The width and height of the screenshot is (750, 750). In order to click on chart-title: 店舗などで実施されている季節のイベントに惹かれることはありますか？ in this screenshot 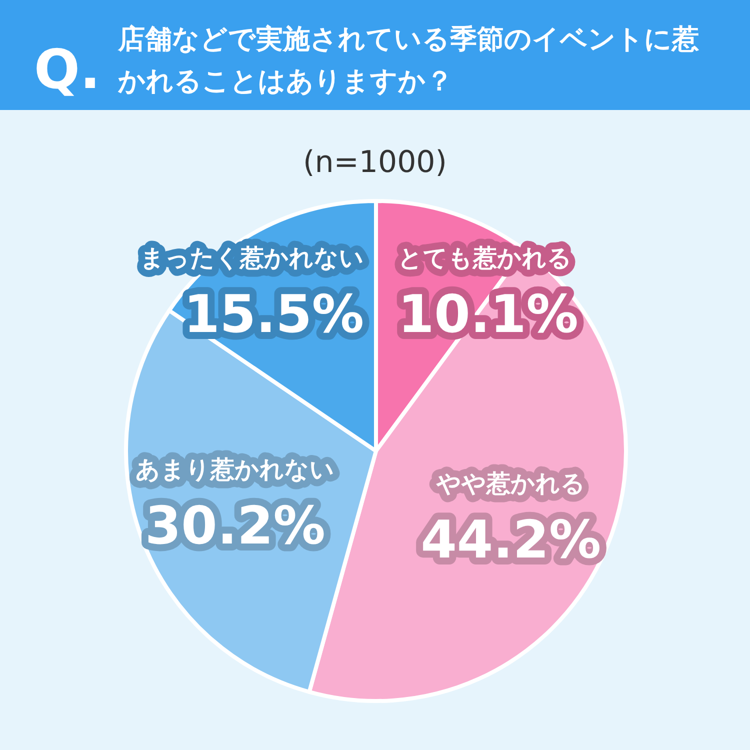, I will do `click(408, 60)`.